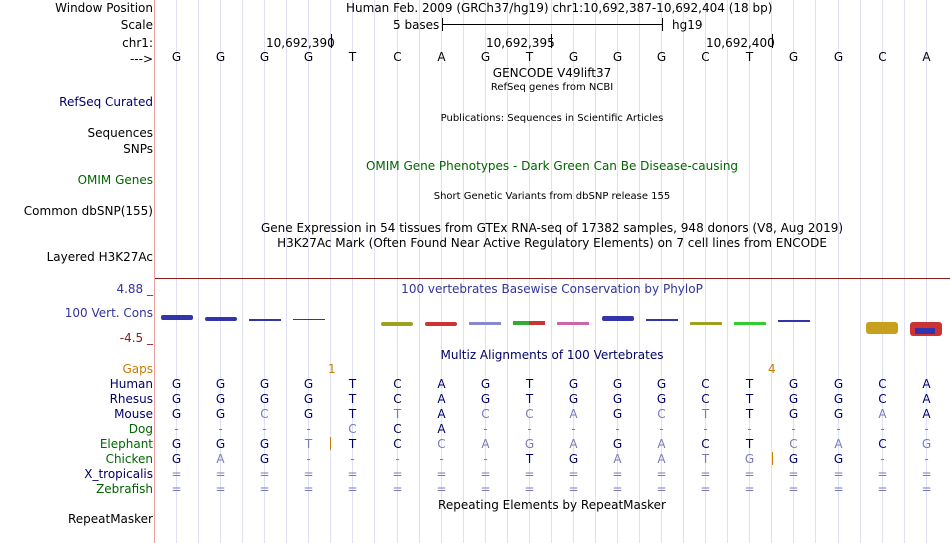 The image size is (950, 543). What do you see at coordinates (661, 328) in the screenshot?
I see `cons-logo-lower` at bounding box center [661, 328].